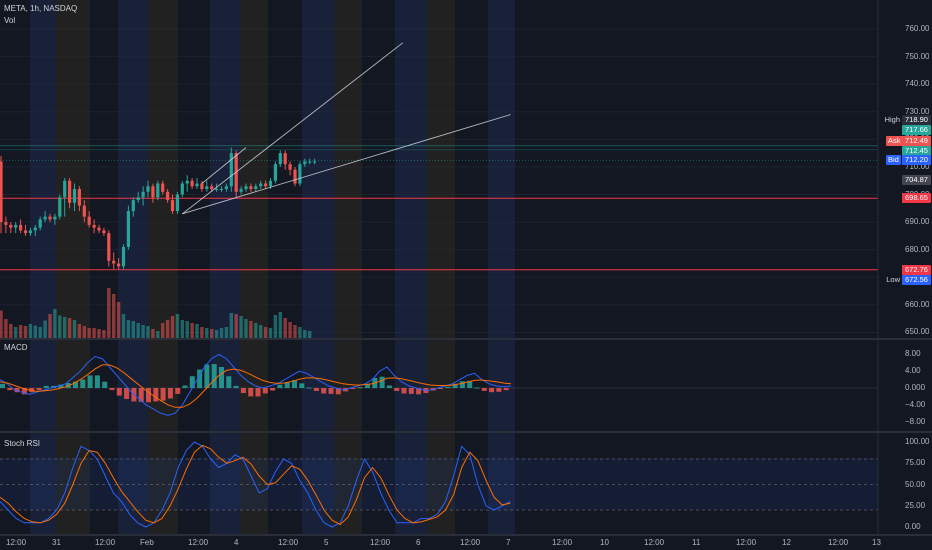  I want to click on volume-label: Vol, so click(10, 20).